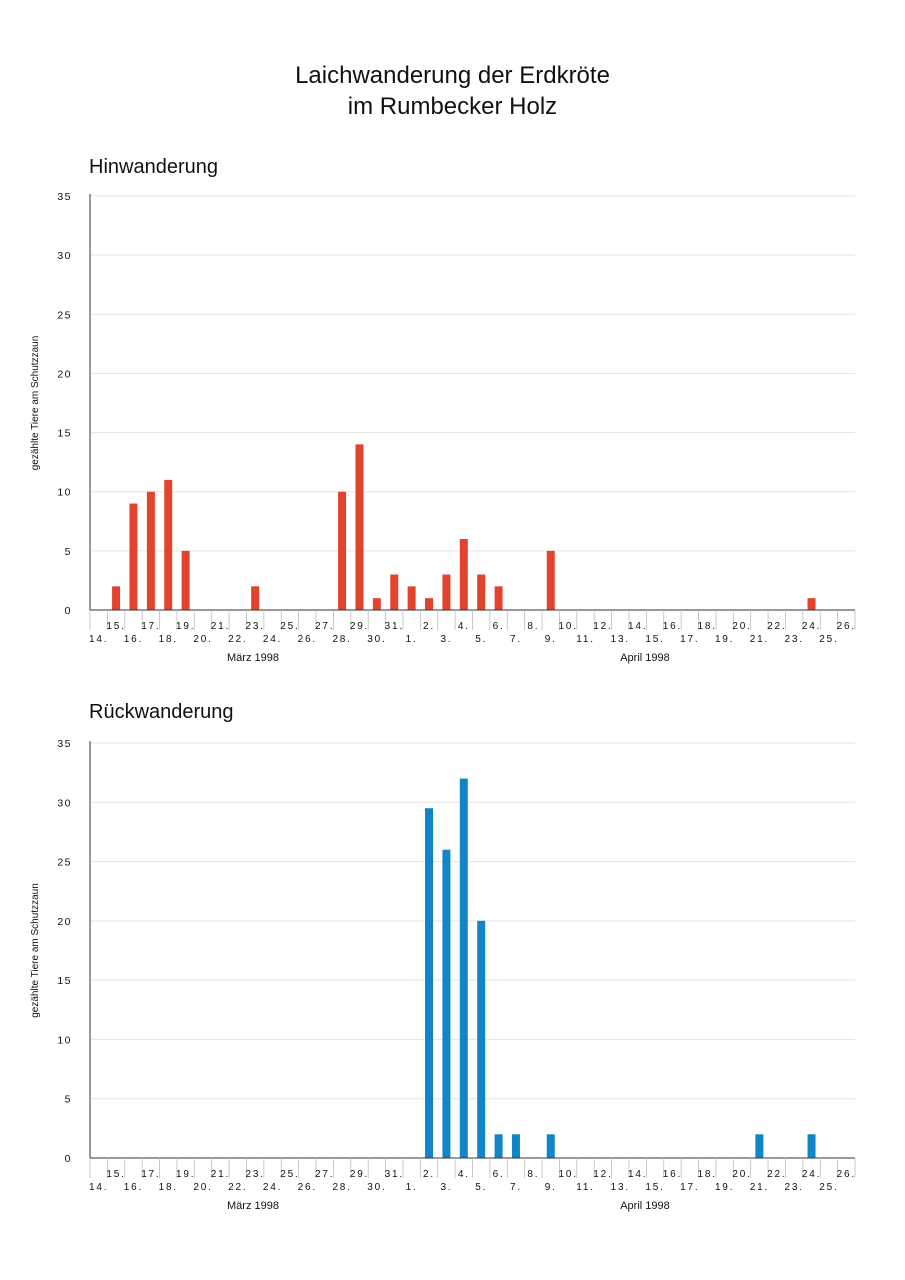 Image resolution: width=905 pixels, height=1280 pixels. What do you see at coordinates (533, 1174) in the screenshot?
I see `x-tick-label: 8.` at bounding box center [533, 1174].